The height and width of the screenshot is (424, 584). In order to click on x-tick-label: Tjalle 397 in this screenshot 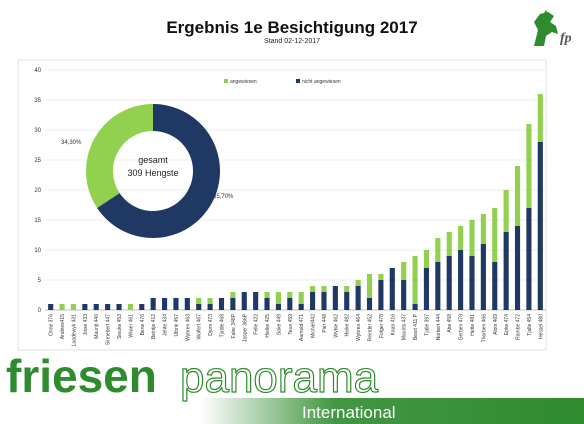, I will do `click(427, 325)`.